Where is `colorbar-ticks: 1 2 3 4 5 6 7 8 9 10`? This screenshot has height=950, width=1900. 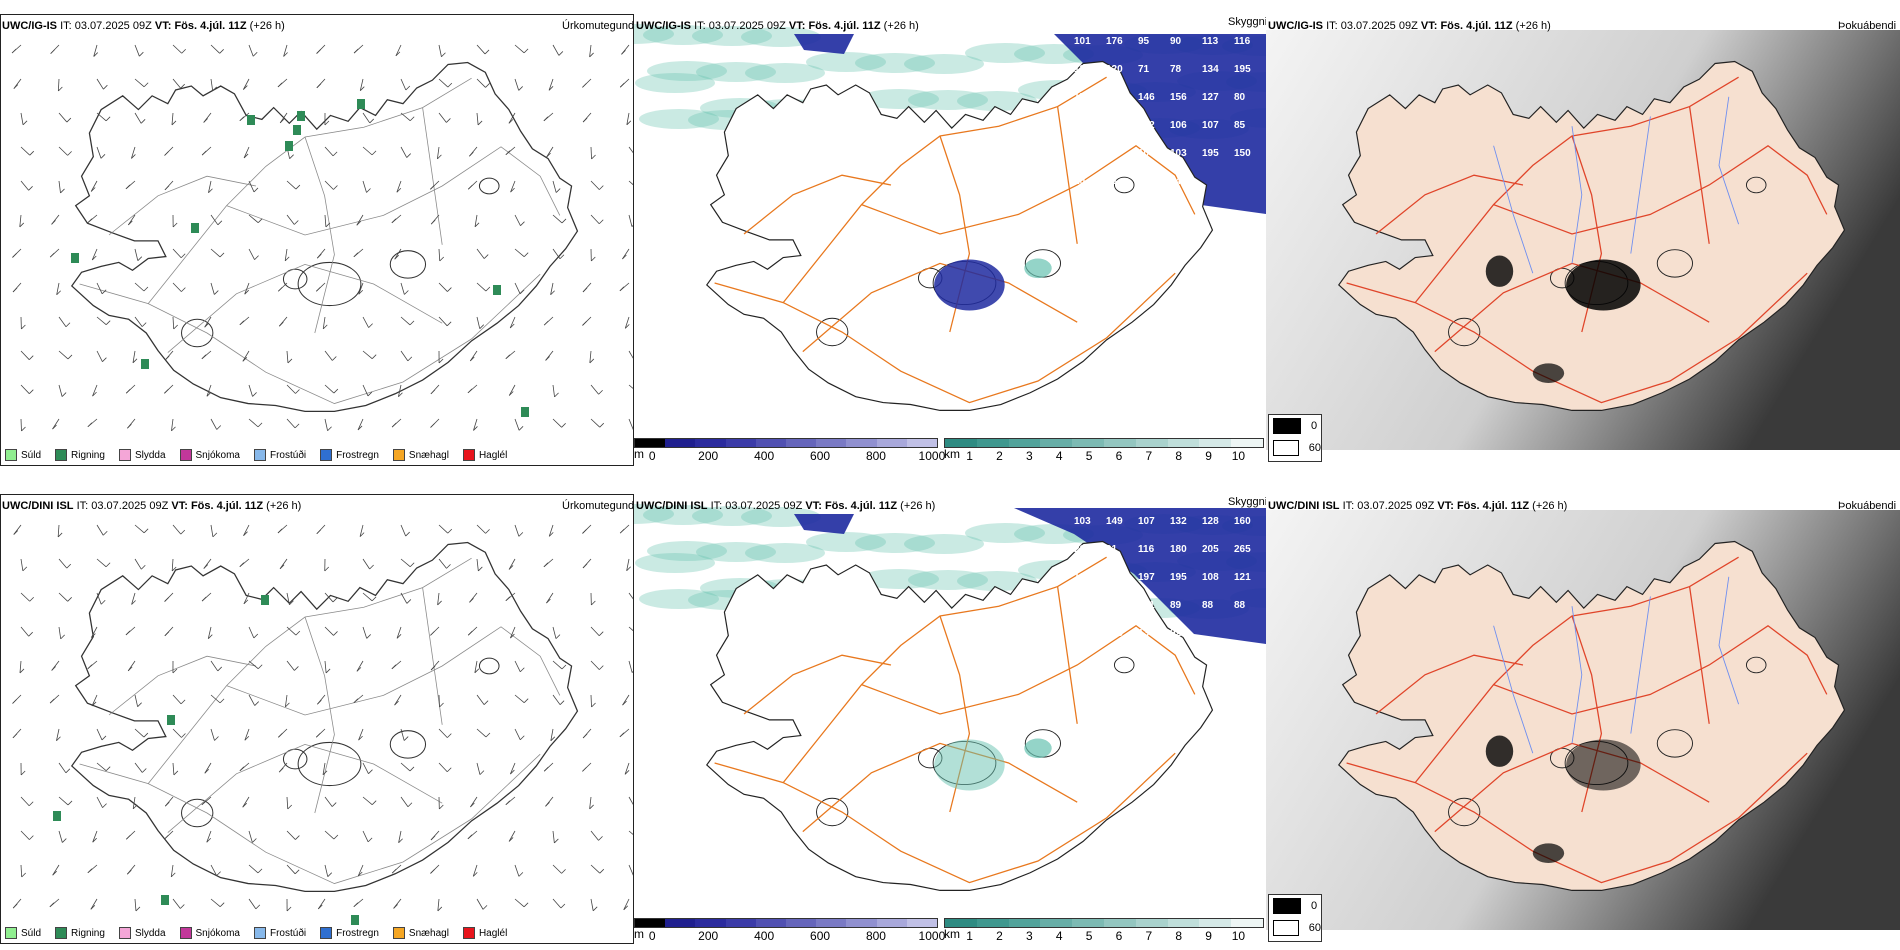 colorbar-ticks: 1 2 3 4 5 6 7 8 9 10 is located at coordinates (1104, 935).